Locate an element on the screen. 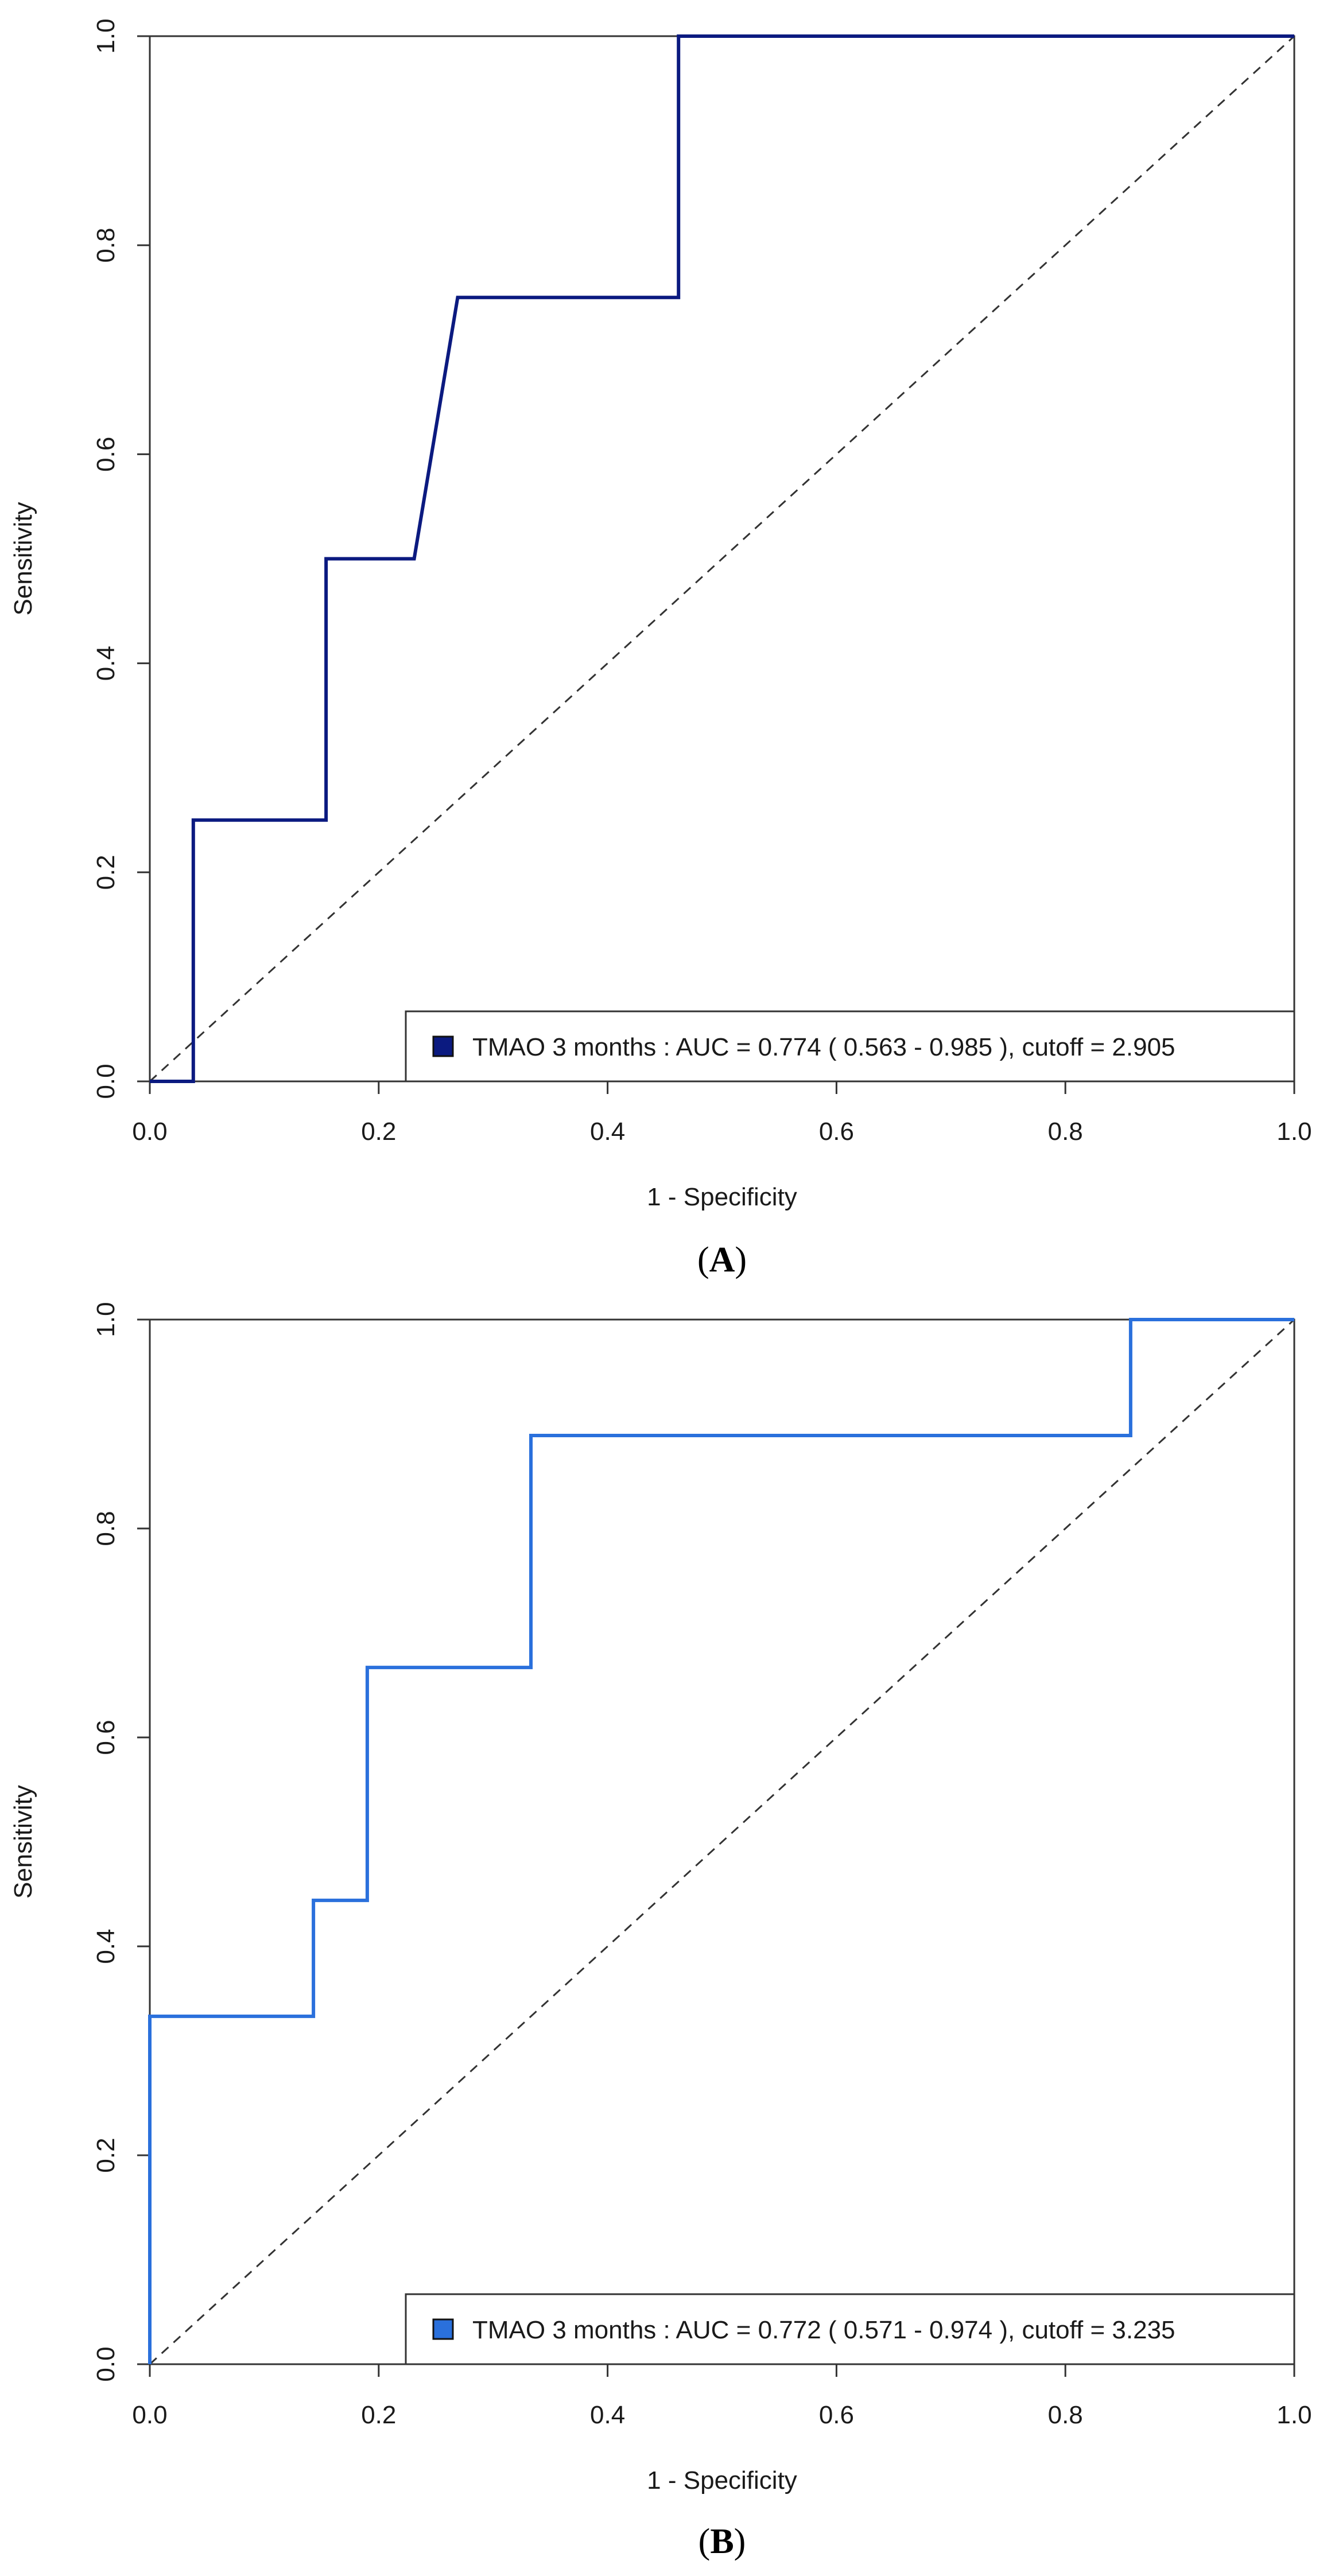 The height and width of the screenshot is (2576, 1331). panel-label-letter: B is located at coordinates (722, 2541).